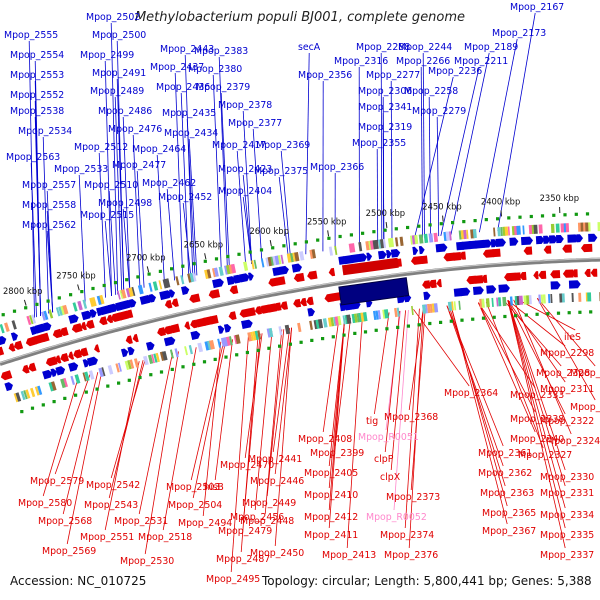  I want to click on gene-label-forward: Mpop_2288, so click(383, 47).